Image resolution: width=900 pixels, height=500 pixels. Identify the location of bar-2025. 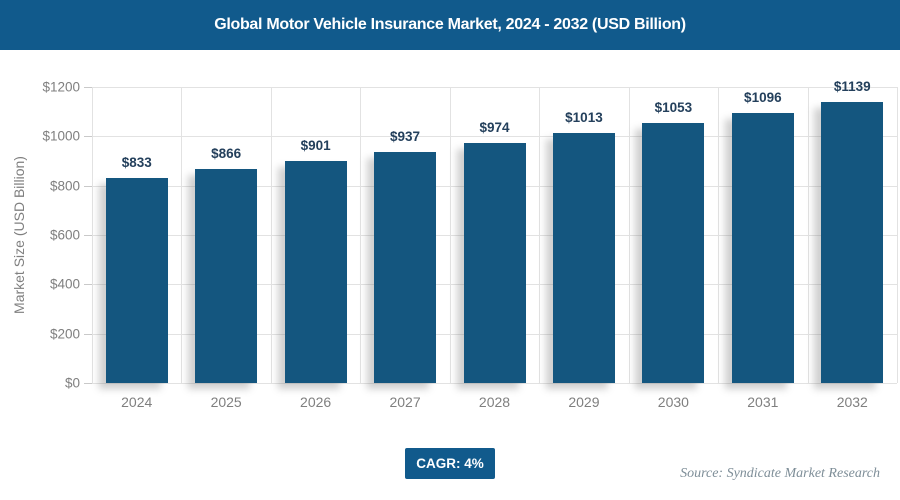
(226, 276).